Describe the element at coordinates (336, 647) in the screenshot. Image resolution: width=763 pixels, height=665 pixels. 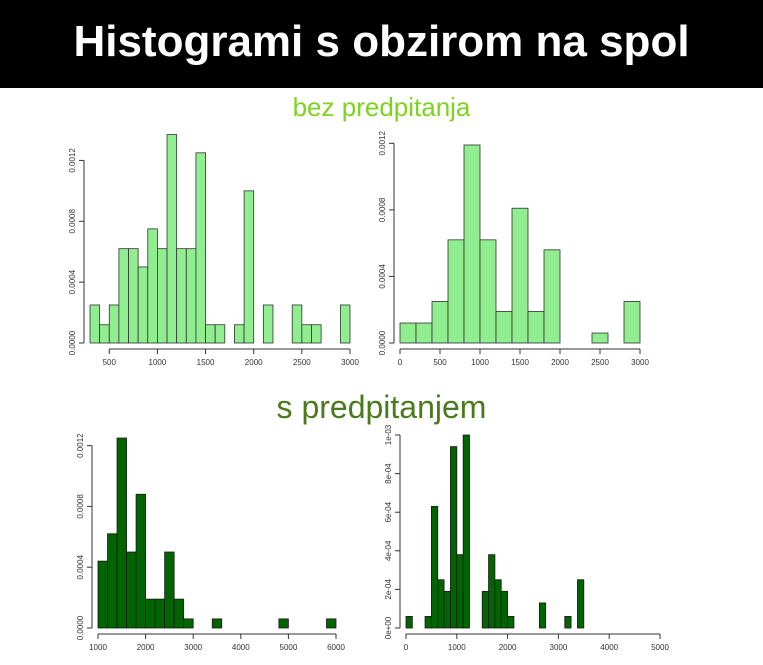
I see `x-tick-label: 6000` at that location.